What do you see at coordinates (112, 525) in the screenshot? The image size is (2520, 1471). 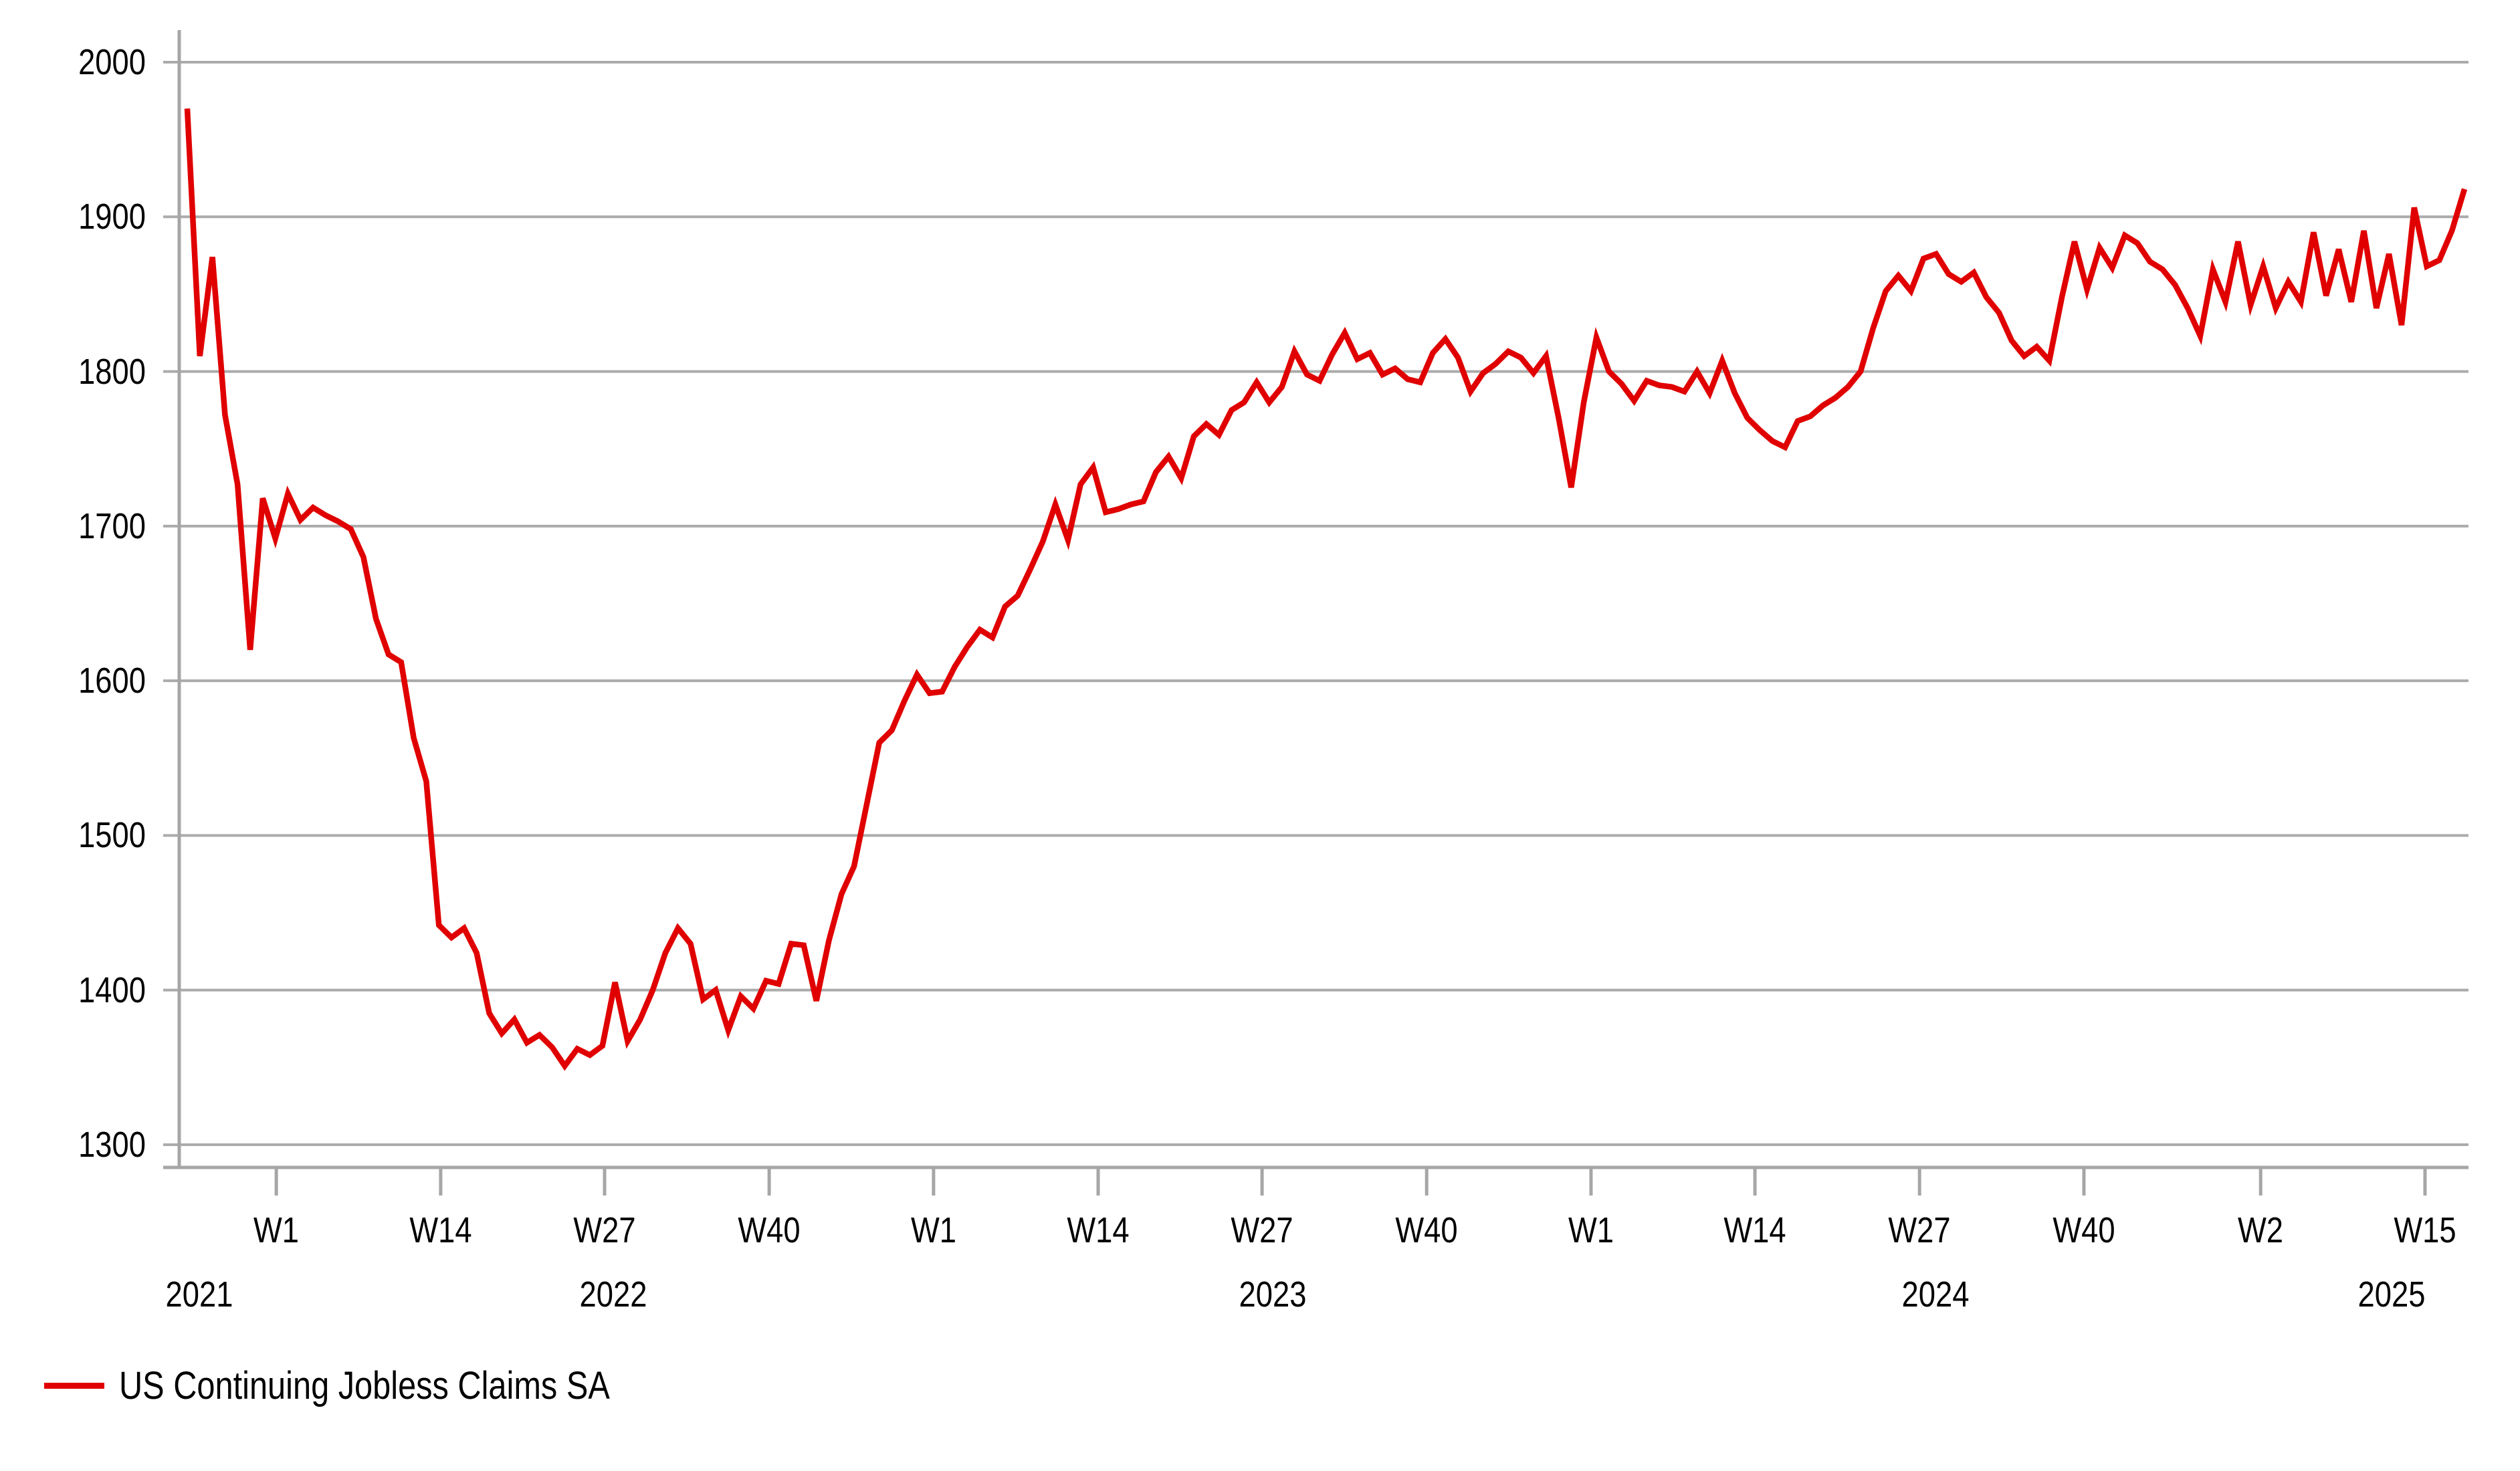 I see `y-axis-label-1700: 1700` at bounding box center [112, 525].